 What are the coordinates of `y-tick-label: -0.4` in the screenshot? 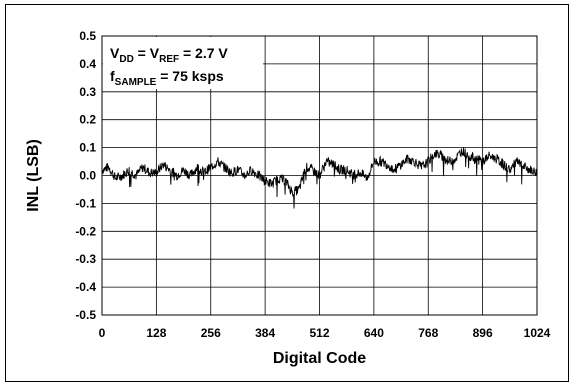 It's located at (85, 287).